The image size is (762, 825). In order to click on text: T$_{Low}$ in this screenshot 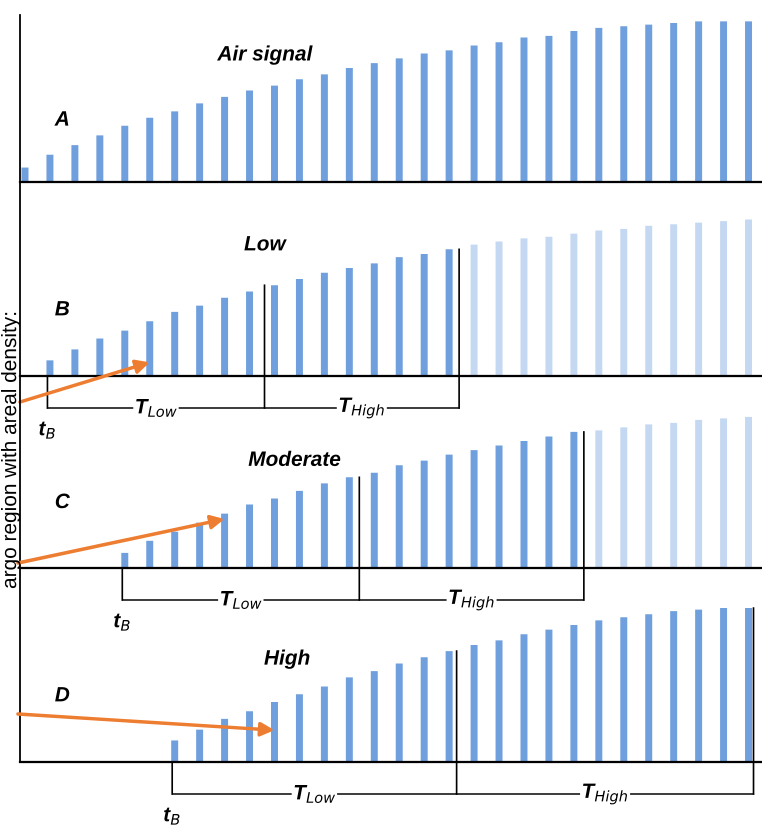, I will do `click(315, 794)`.